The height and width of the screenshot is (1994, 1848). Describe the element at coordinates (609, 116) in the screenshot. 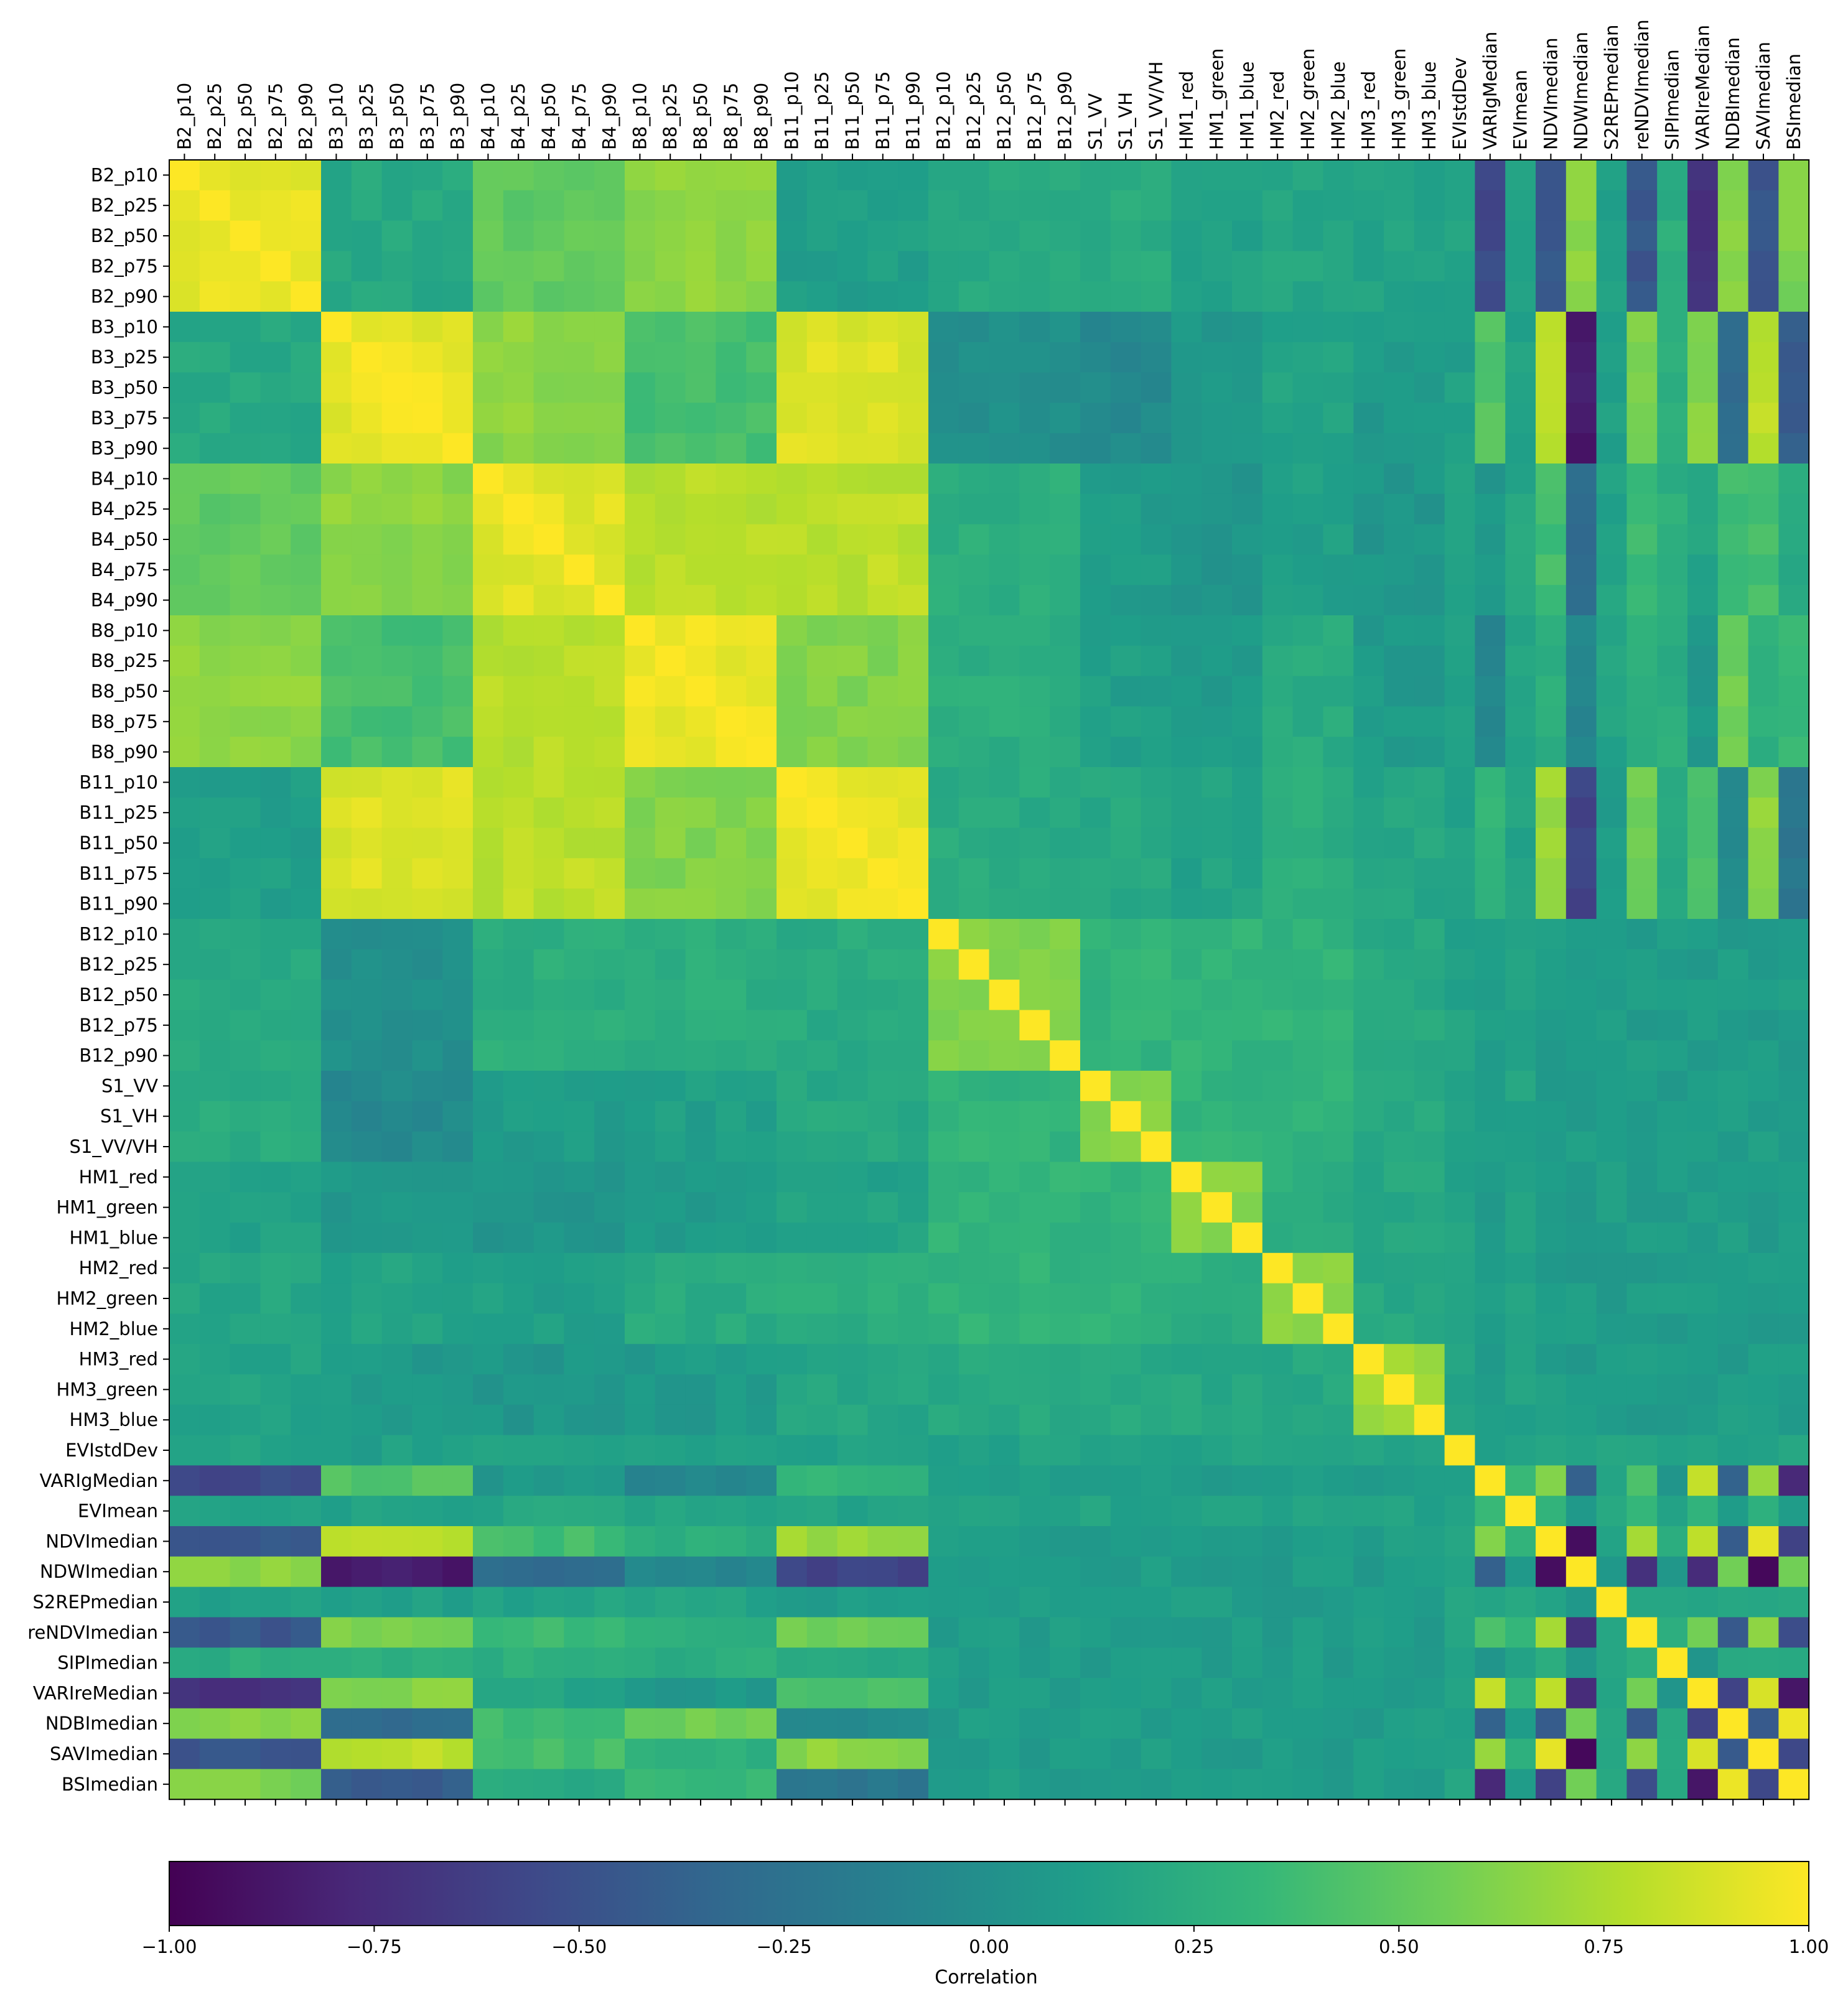

I see `x-tick-label: B4_p90` at that location.